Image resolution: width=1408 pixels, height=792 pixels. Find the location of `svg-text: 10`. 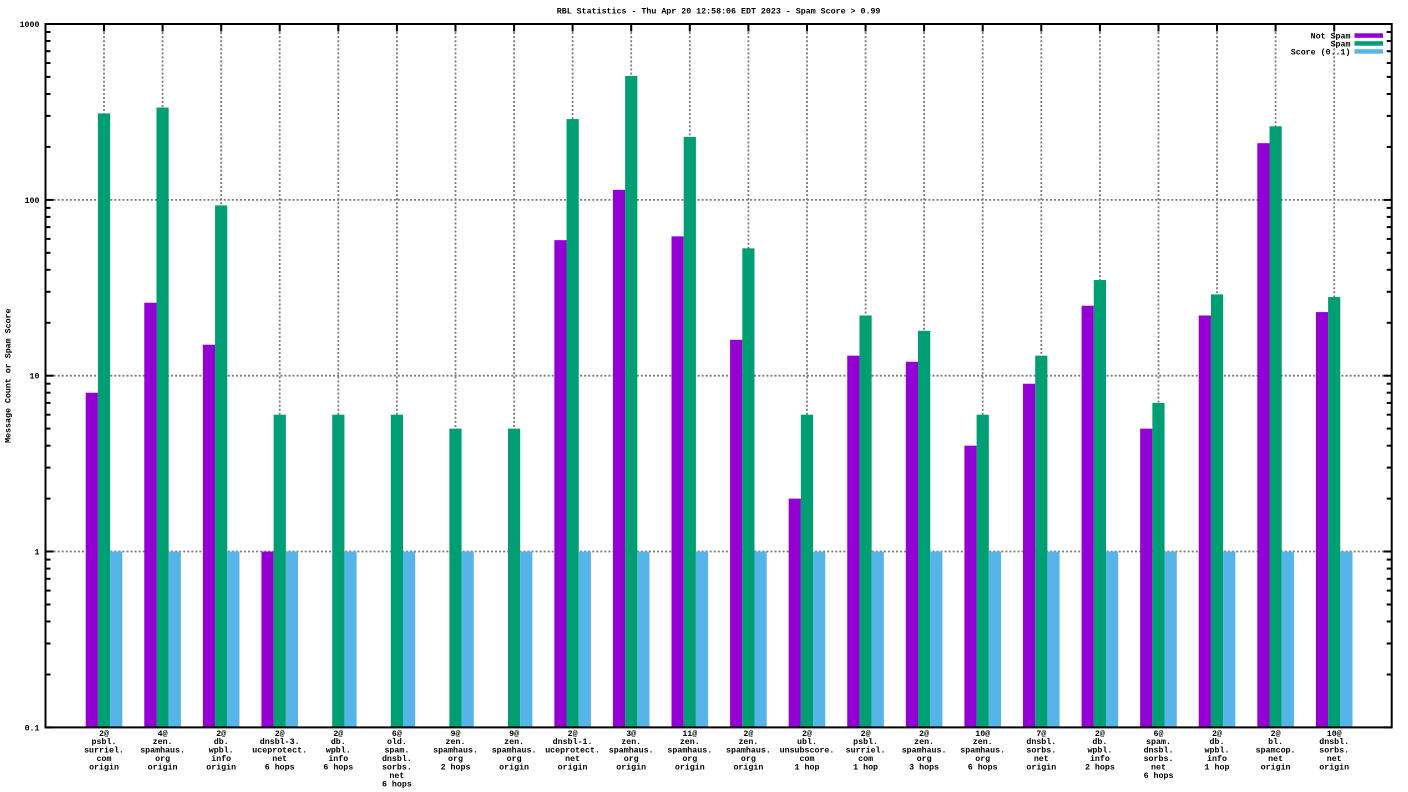

svg-text: 10 is located at coordinates (35, 377).